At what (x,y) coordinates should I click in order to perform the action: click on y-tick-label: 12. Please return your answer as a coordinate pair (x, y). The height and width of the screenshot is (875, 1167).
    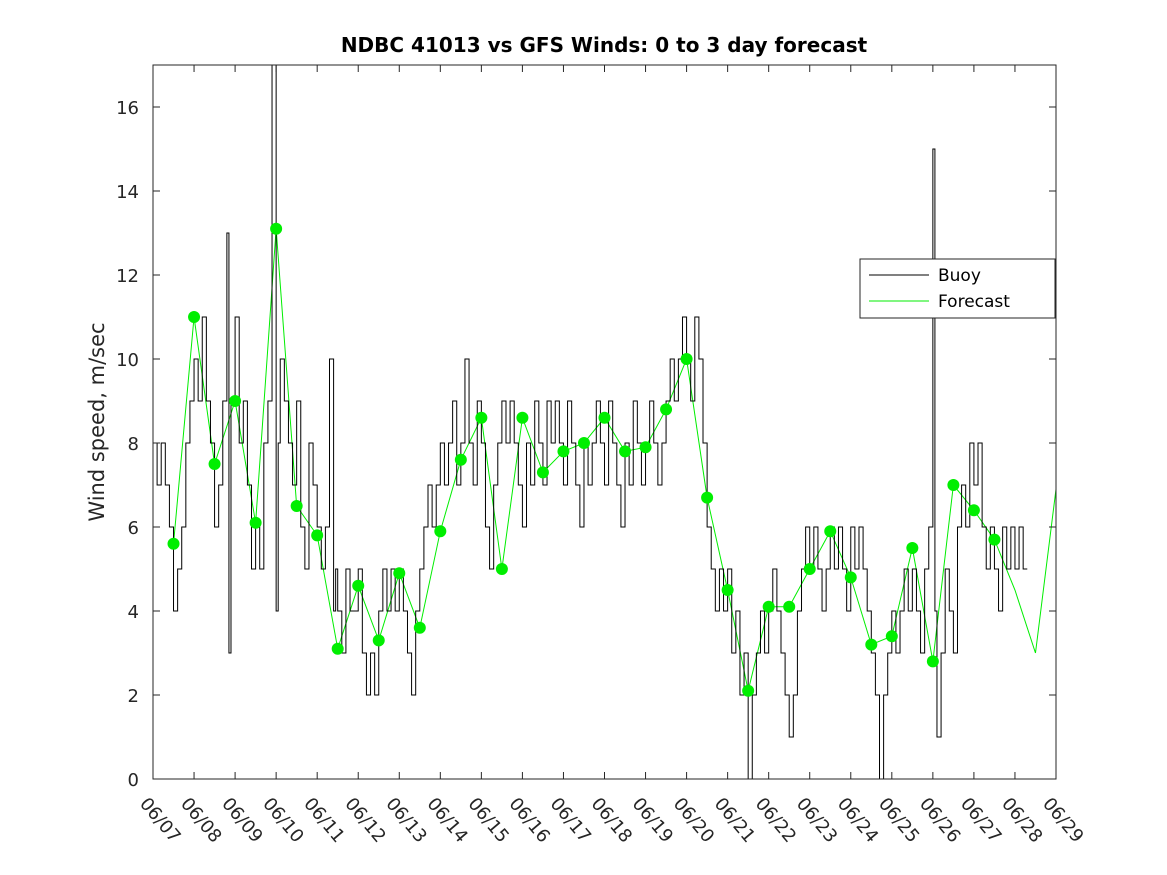
    Looking at the image, I should click on (127, 276).